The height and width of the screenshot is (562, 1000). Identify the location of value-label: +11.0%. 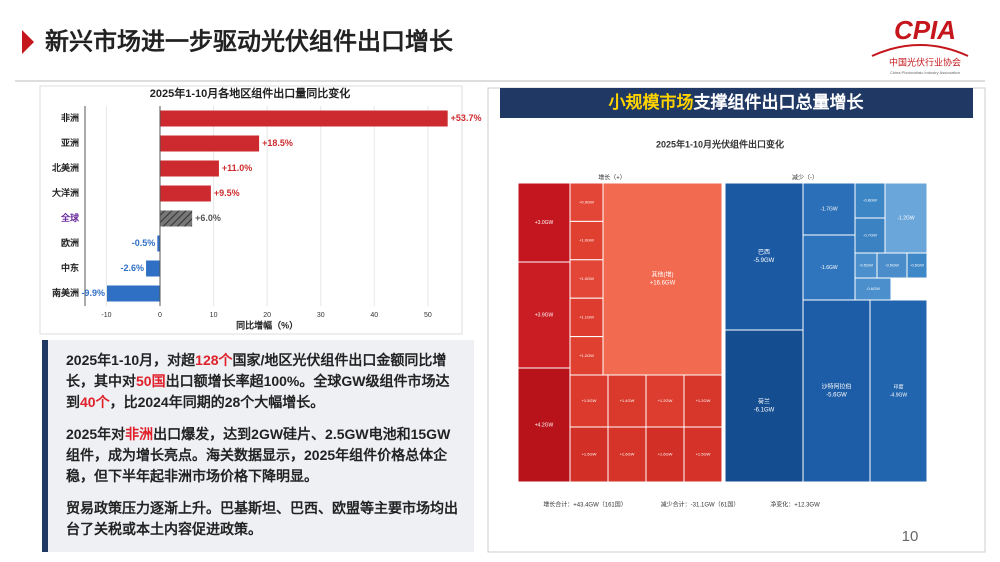
(237, 168).